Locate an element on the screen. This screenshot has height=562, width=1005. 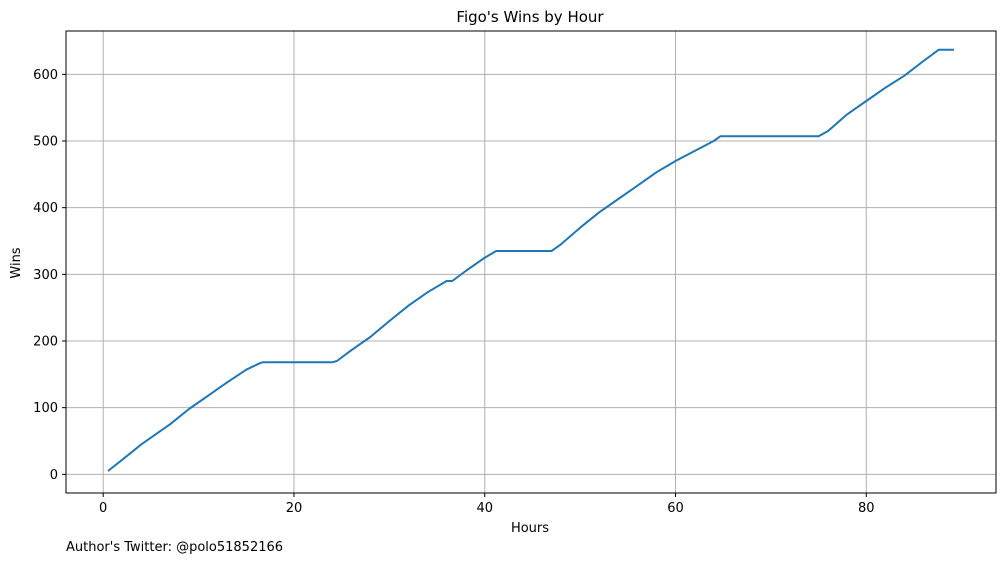
y-tick-label: 400 is located at coordinates (45, 208).